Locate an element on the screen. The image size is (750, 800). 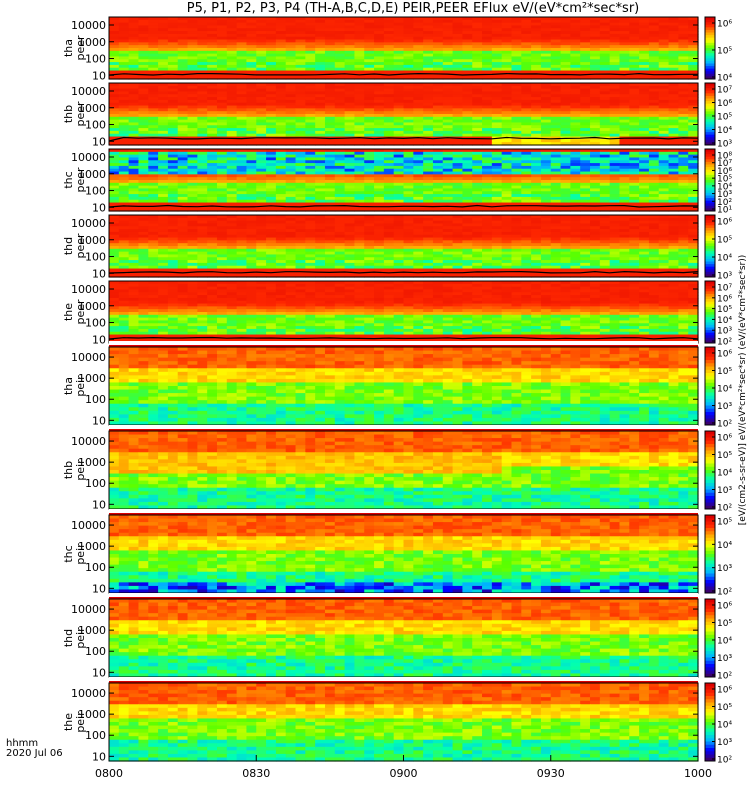
colorbar: 10² 10³ 10⁴ 10⁵ is located at coordinates (718, 556).